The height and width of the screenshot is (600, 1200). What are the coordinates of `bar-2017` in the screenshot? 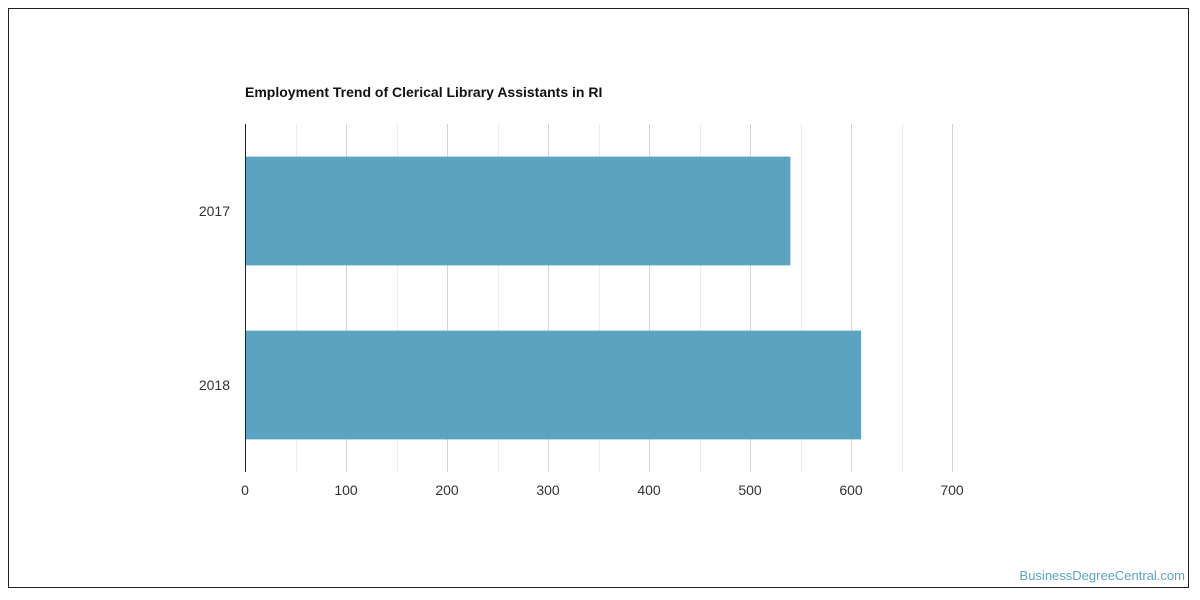 It's located at (518, 211).